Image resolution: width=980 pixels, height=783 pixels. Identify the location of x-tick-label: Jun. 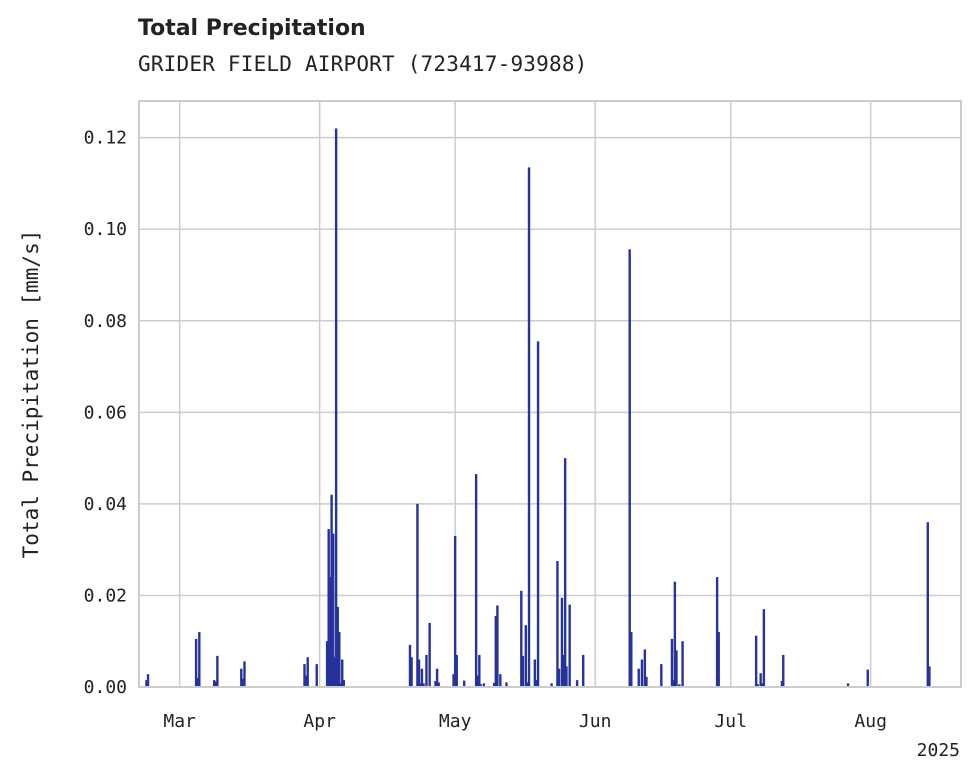
(595, 721).